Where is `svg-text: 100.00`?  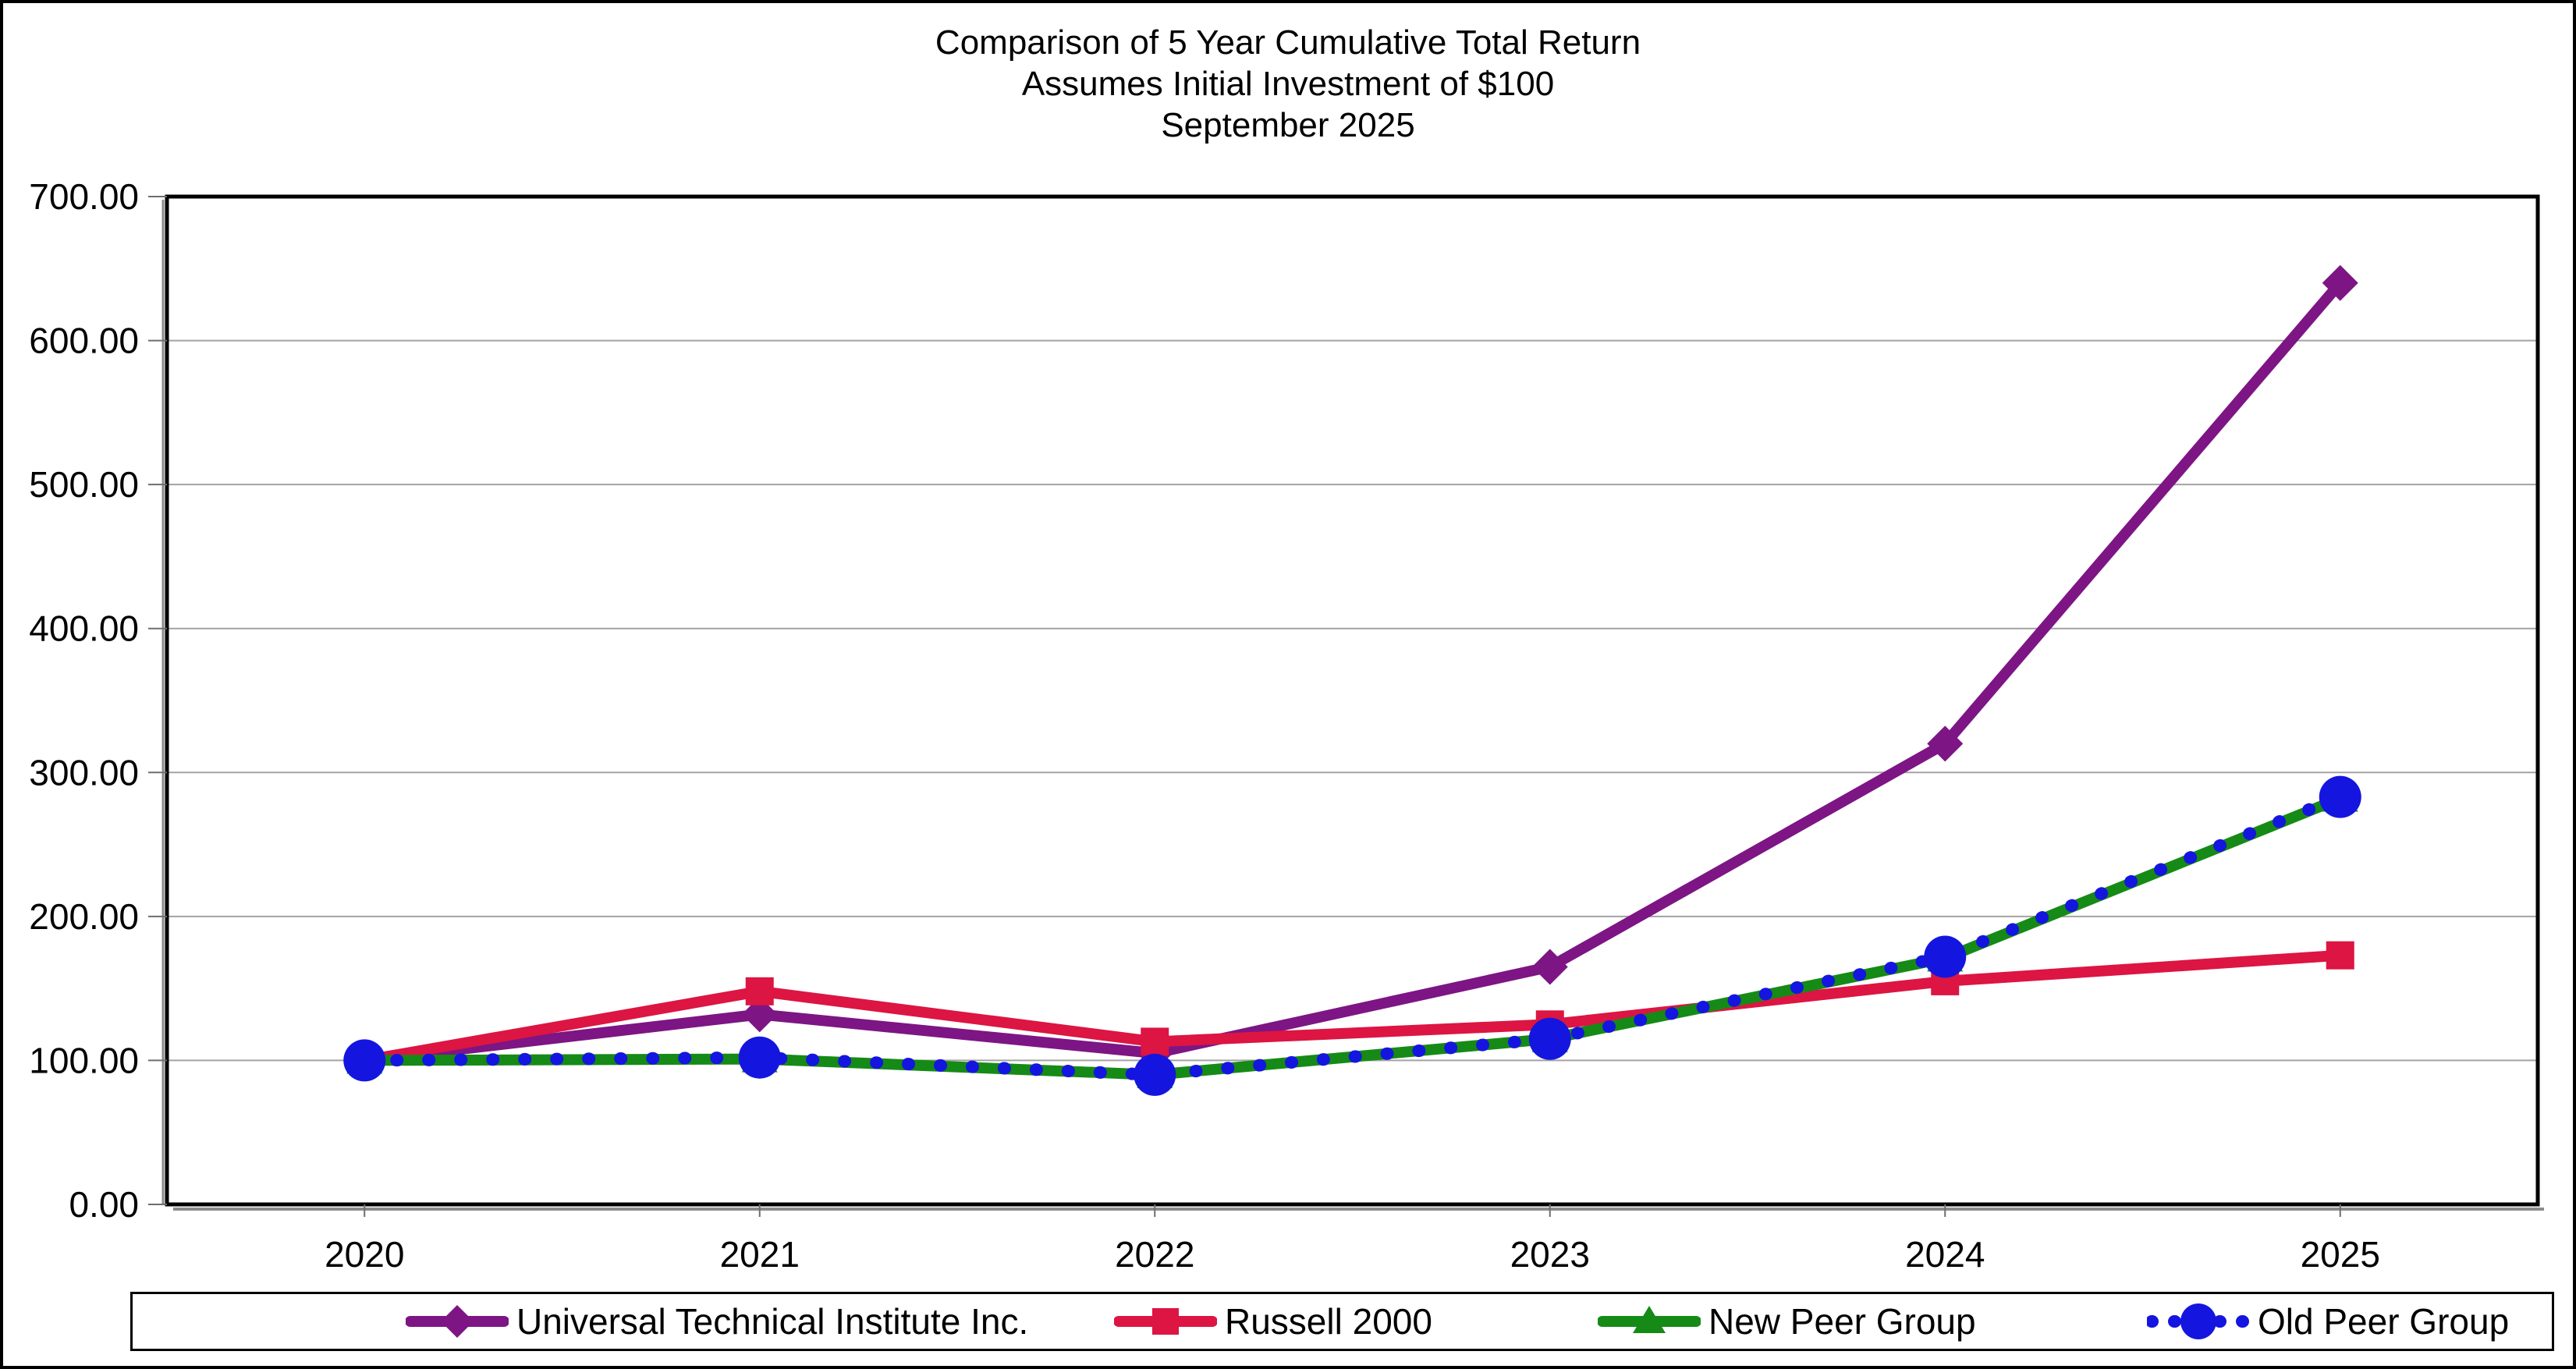
svg-text: 100.00 is located at coordinates (84, 1060).